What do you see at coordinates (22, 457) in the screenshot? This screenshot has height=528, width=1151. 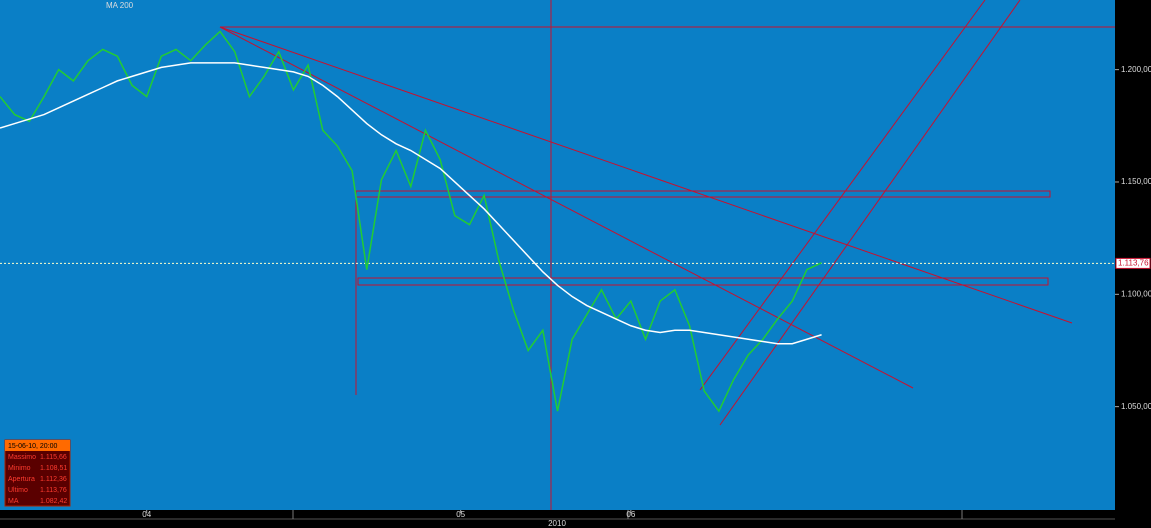 I see `info-label: Massimo` at bounding box center [22, 457].